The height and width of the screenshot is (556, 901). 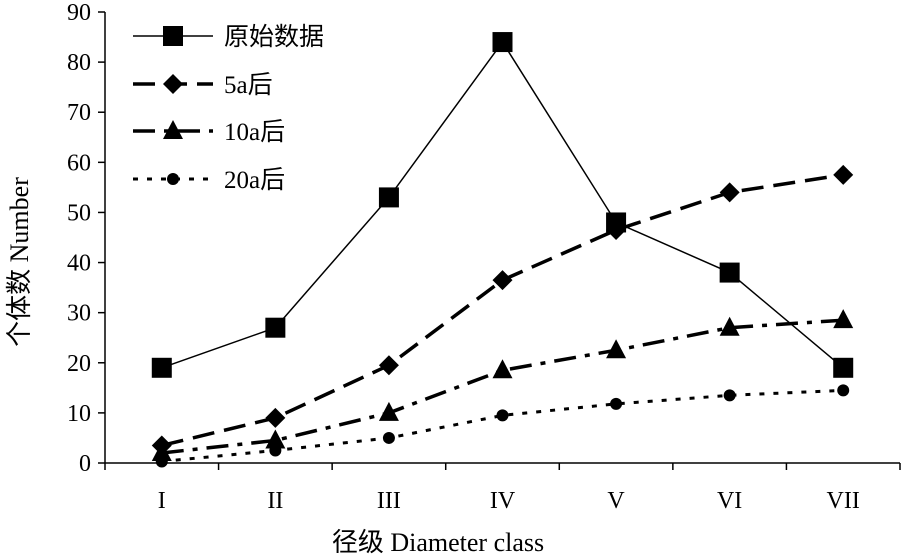 I want to click on y-tick-label: 10, so click(x=79, y=414).